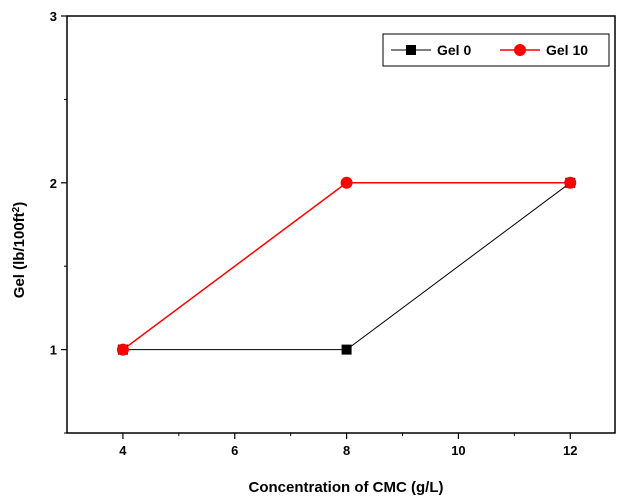  What do you see at coordinates (411, 50) in the screenshot?
I see `legend-gel0-marker` at bounding box center [411, 50].